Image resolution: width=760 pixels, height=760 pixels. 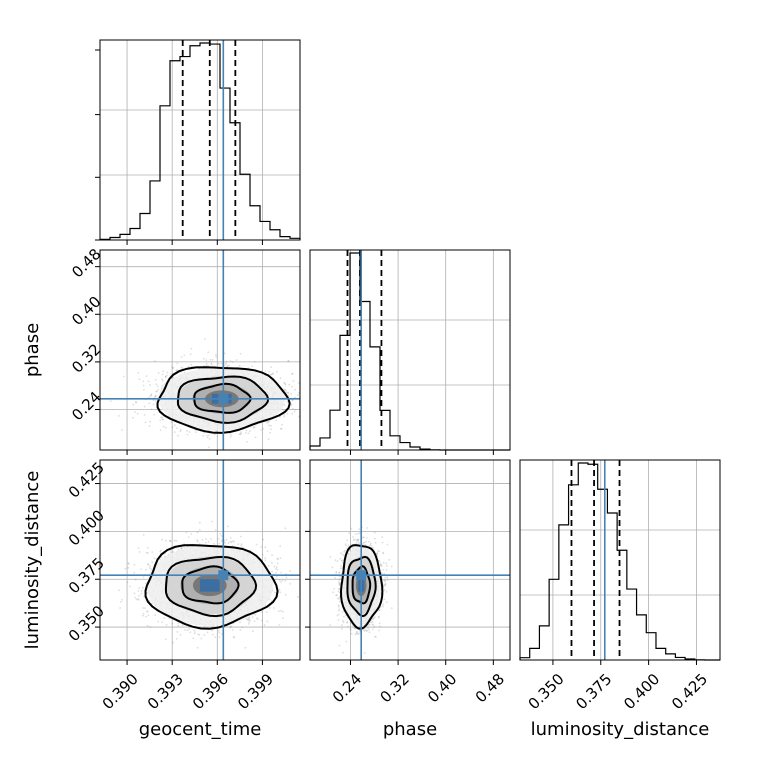 I want to click on x-tick-label: 0.400, so click(x=641, y=691).